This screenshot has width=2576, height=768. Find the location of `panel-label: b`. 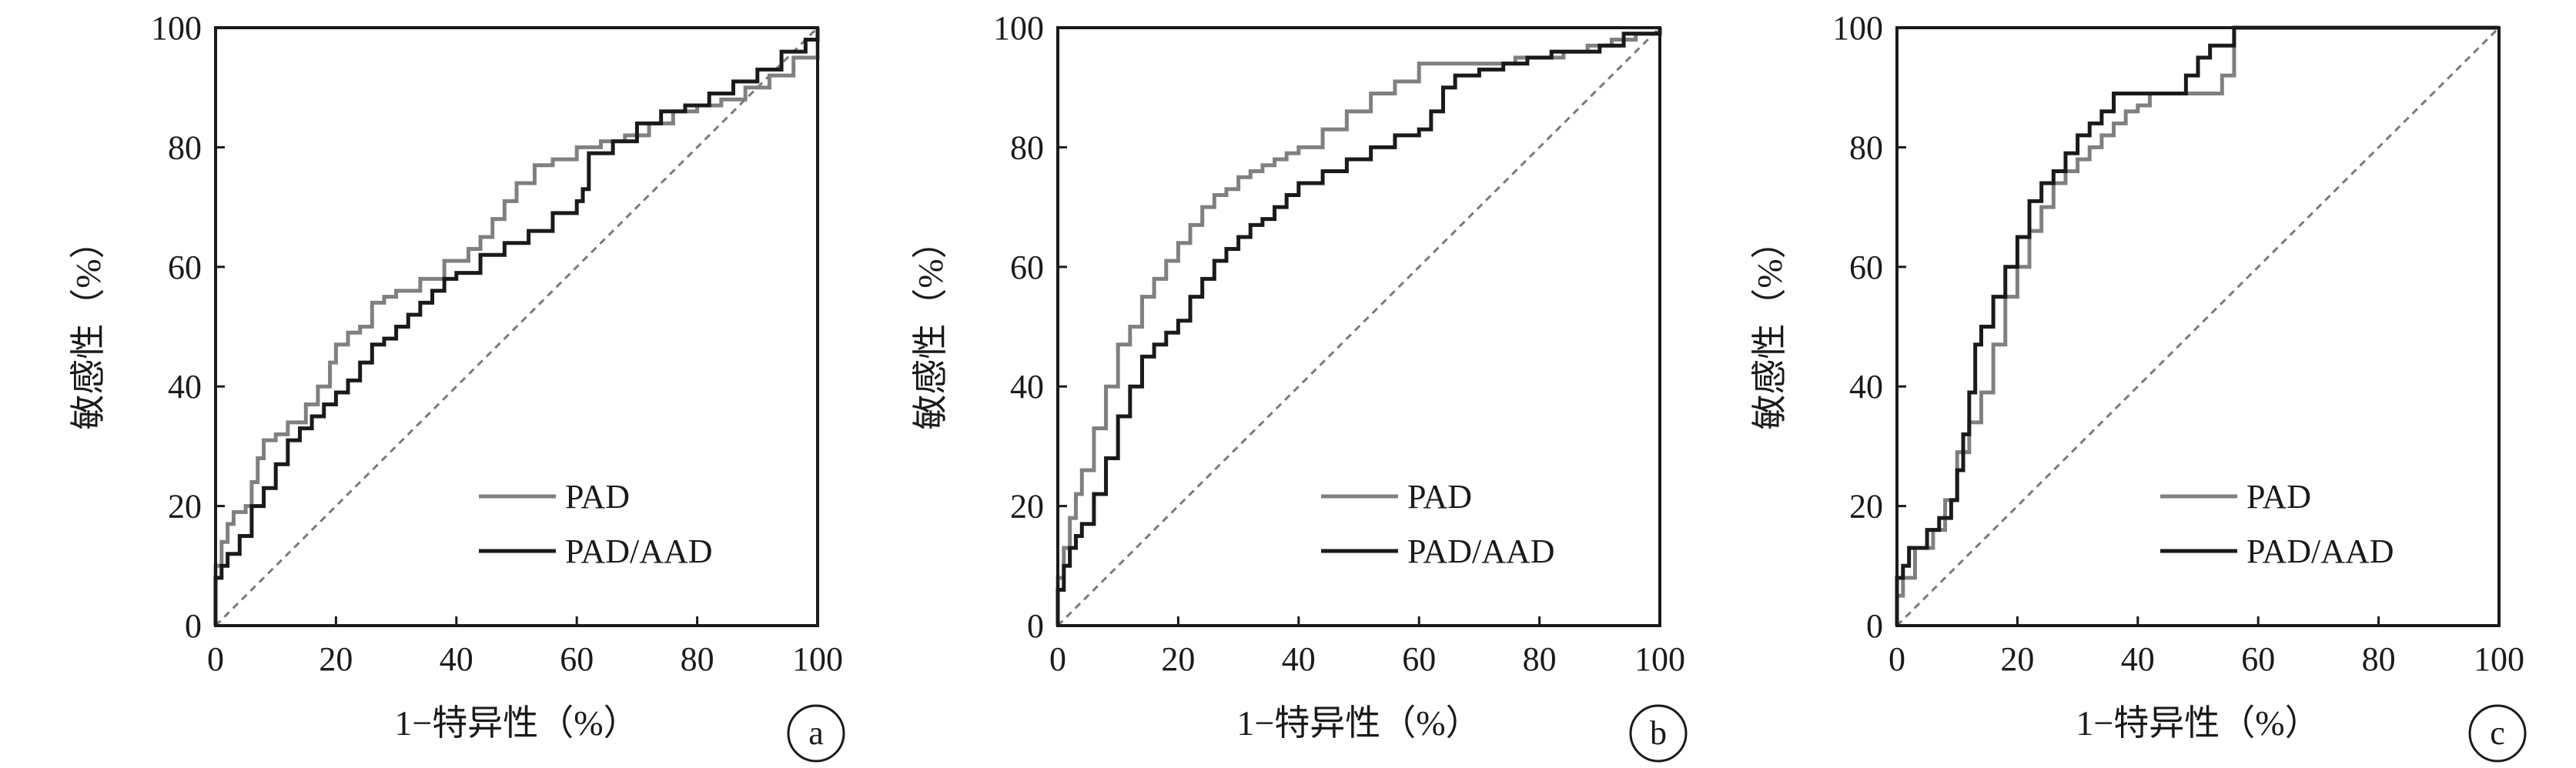

panel-label: b is located at coordinates (1659, 733).